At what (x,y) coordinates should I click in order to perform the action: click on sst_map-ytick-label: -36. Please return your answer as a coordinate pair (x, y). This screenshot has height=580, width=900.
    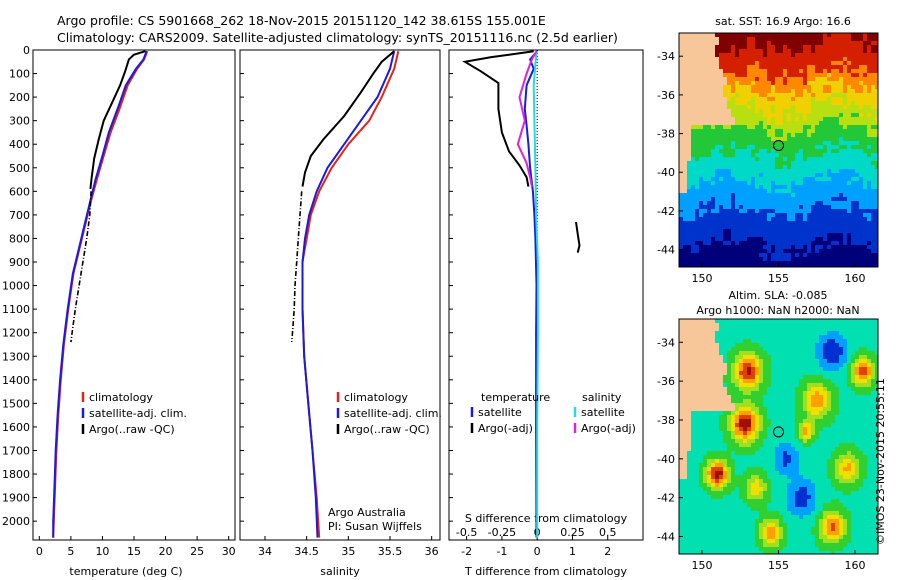
    Looking at the image, I should click on (666, 95).